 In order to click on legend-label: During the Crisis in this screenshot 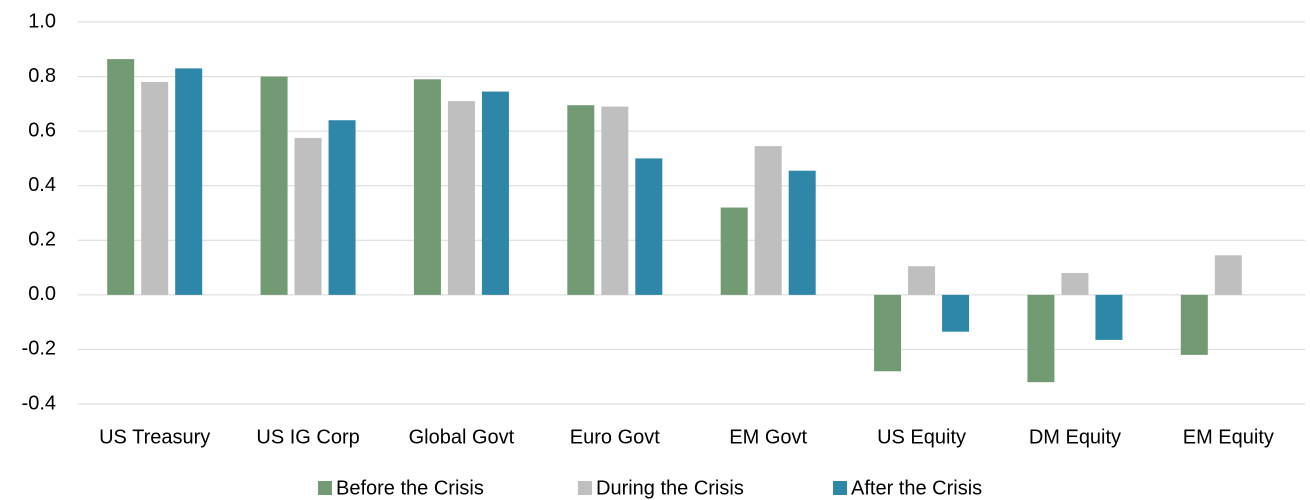, I will do `click(670, 488)`.